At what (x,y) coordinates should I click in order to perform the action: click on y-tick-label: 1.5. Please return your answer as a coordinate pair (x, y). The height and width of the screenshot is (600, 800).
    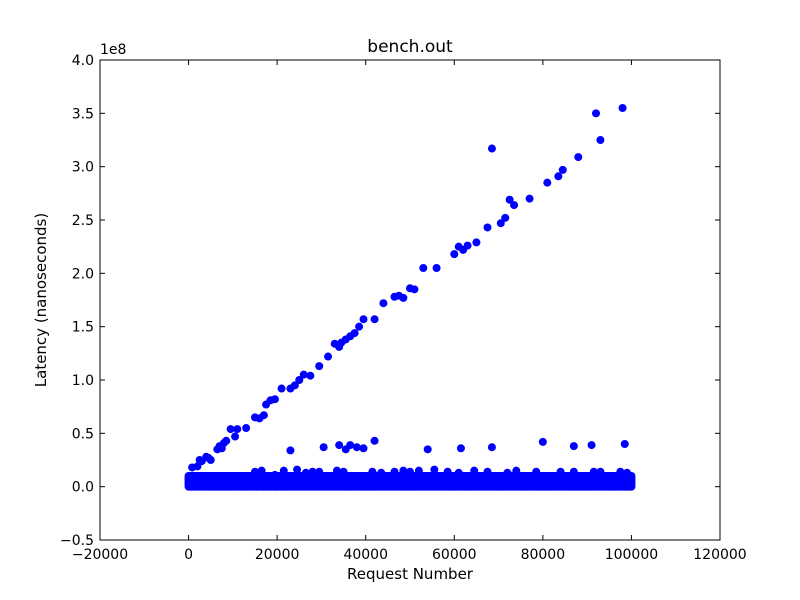
    Looking at the image, I should click on (83, 328).